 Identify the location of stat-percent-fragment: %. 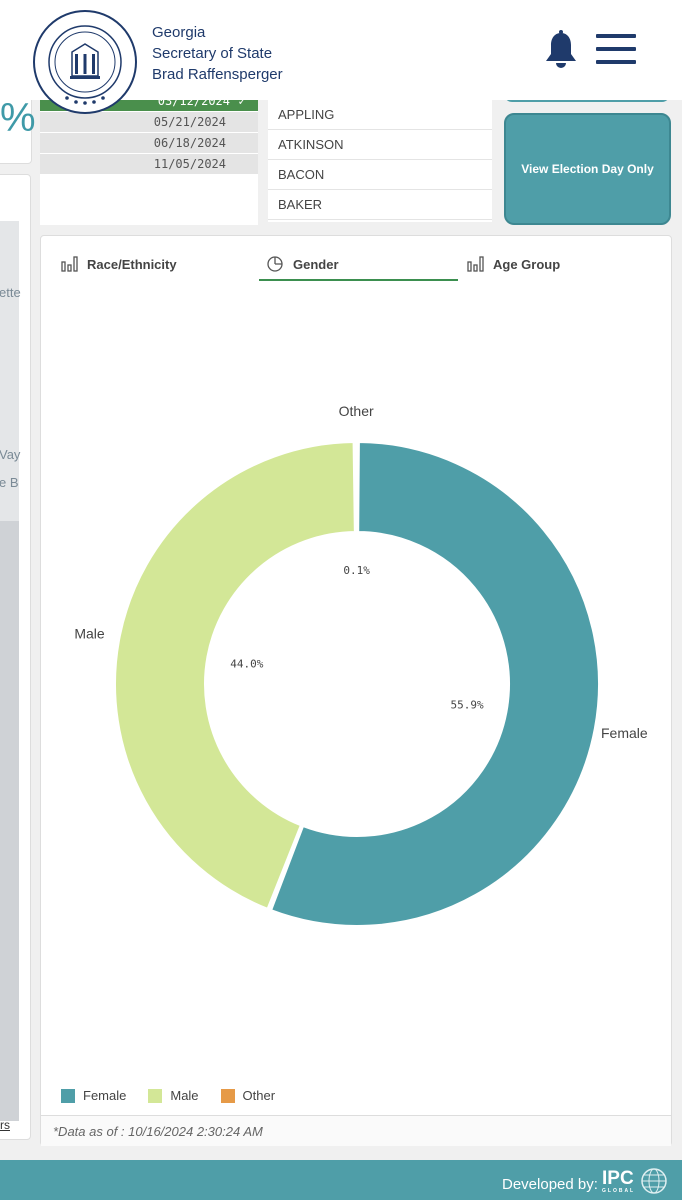
(18, 118).